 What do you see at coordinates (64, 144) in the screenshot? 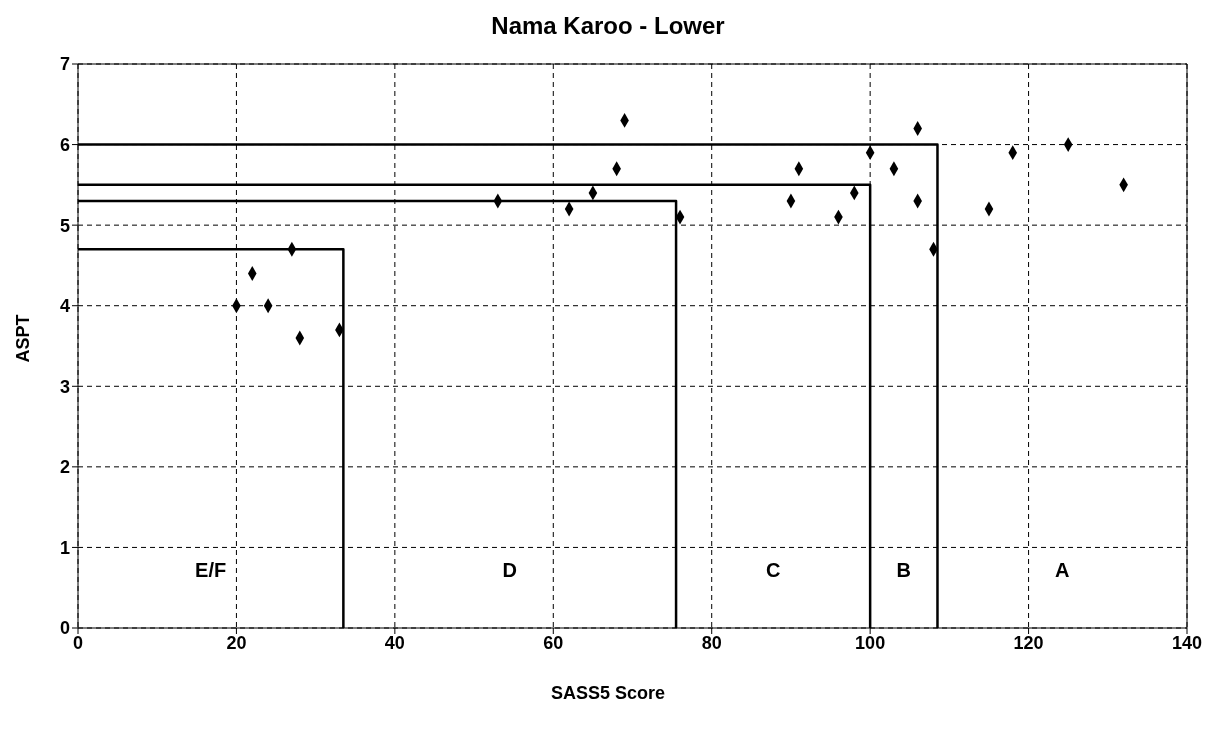
I see `y-tick-label: 6` at bounding box center [64, 144].